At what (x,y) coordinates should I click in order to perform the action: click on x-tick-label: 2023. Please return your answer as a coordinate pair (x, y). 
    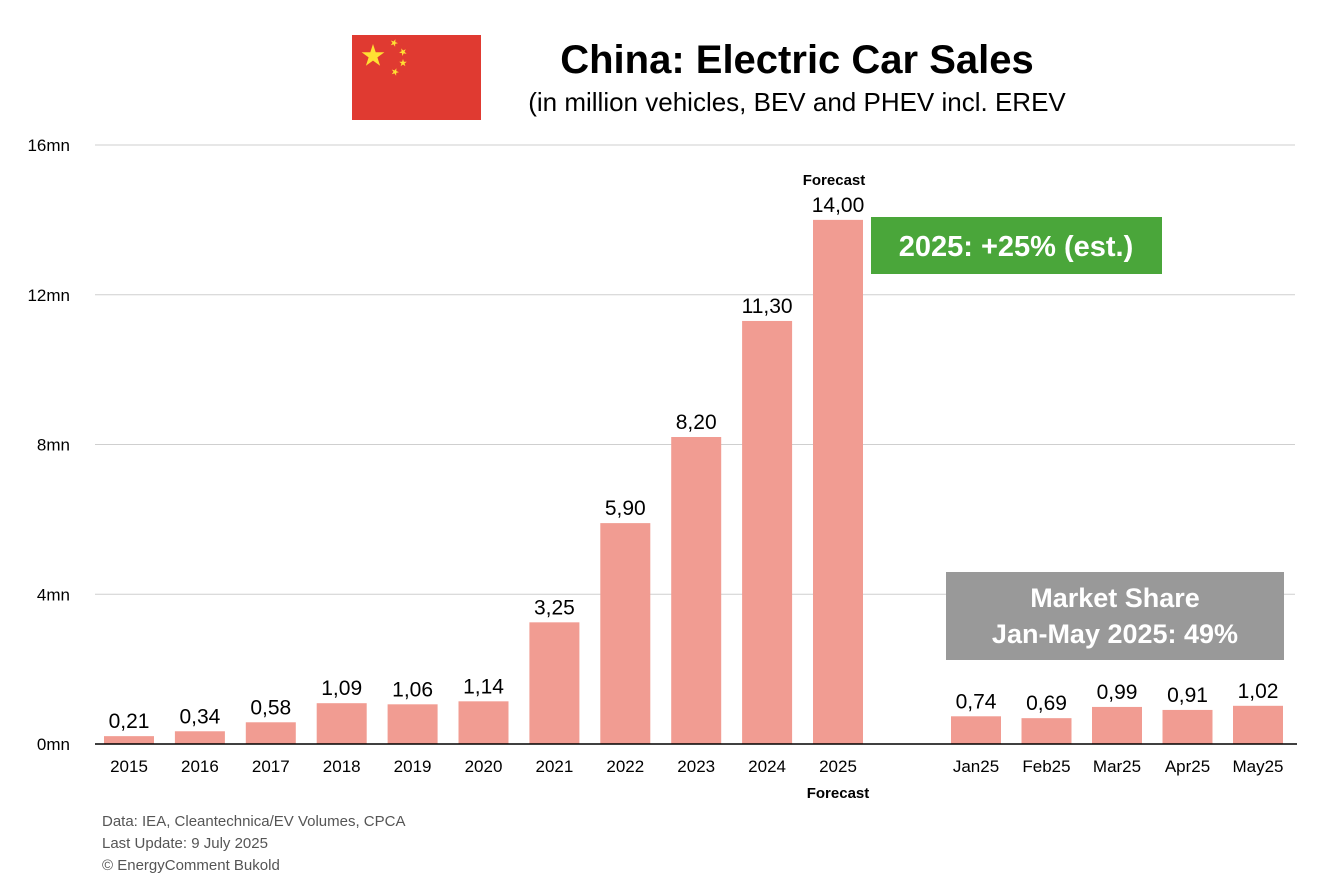
    Looking at the image, I should click on (696, 766).